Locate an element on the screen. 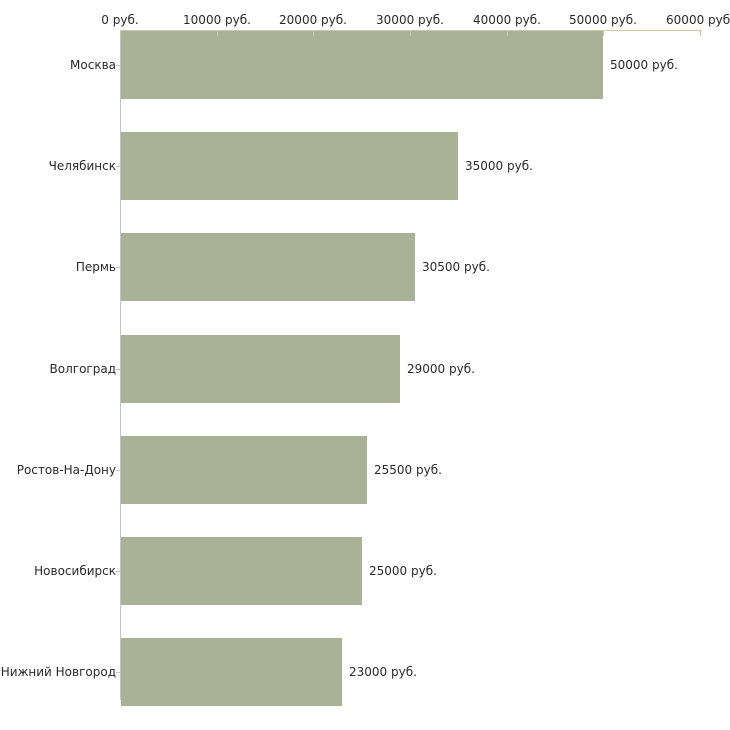  x-axis-tick-label: 50000 руб. is located at coordinates (603, 20).